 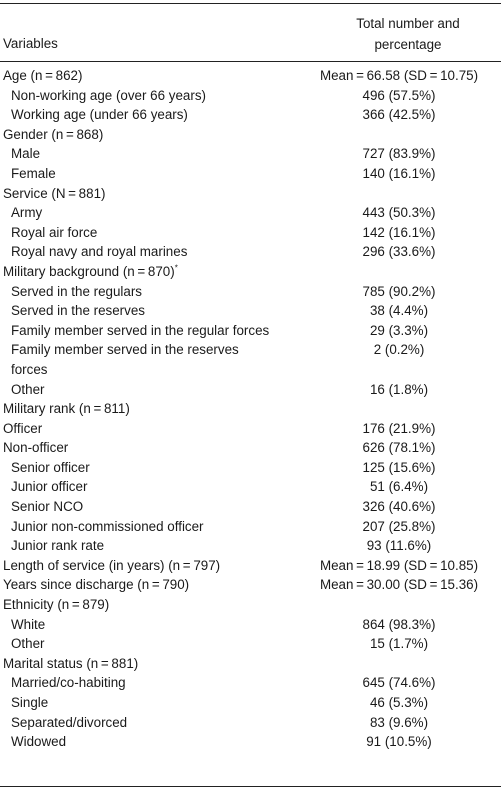 What do you see at coordinates (49, 487) in the screenshot?
I see `row-label-text: Junior officer` at bounding box center [49, 487].